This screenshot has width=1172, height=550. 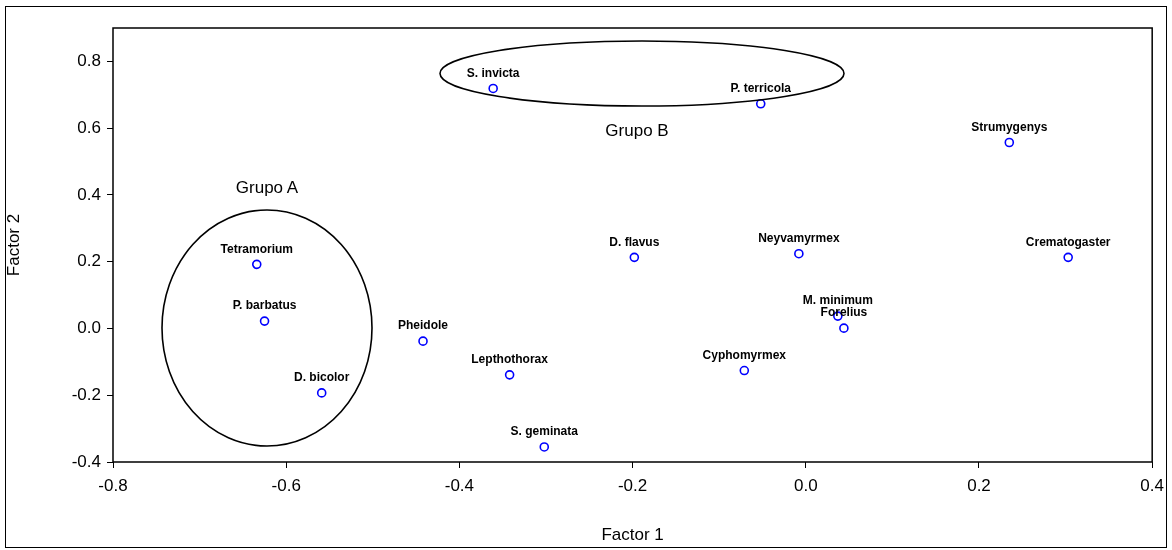 What do you see at coordinates (322, 377) in the screenshot?
I see `annotation: D. bicolor` at bounding box center [322, 377].